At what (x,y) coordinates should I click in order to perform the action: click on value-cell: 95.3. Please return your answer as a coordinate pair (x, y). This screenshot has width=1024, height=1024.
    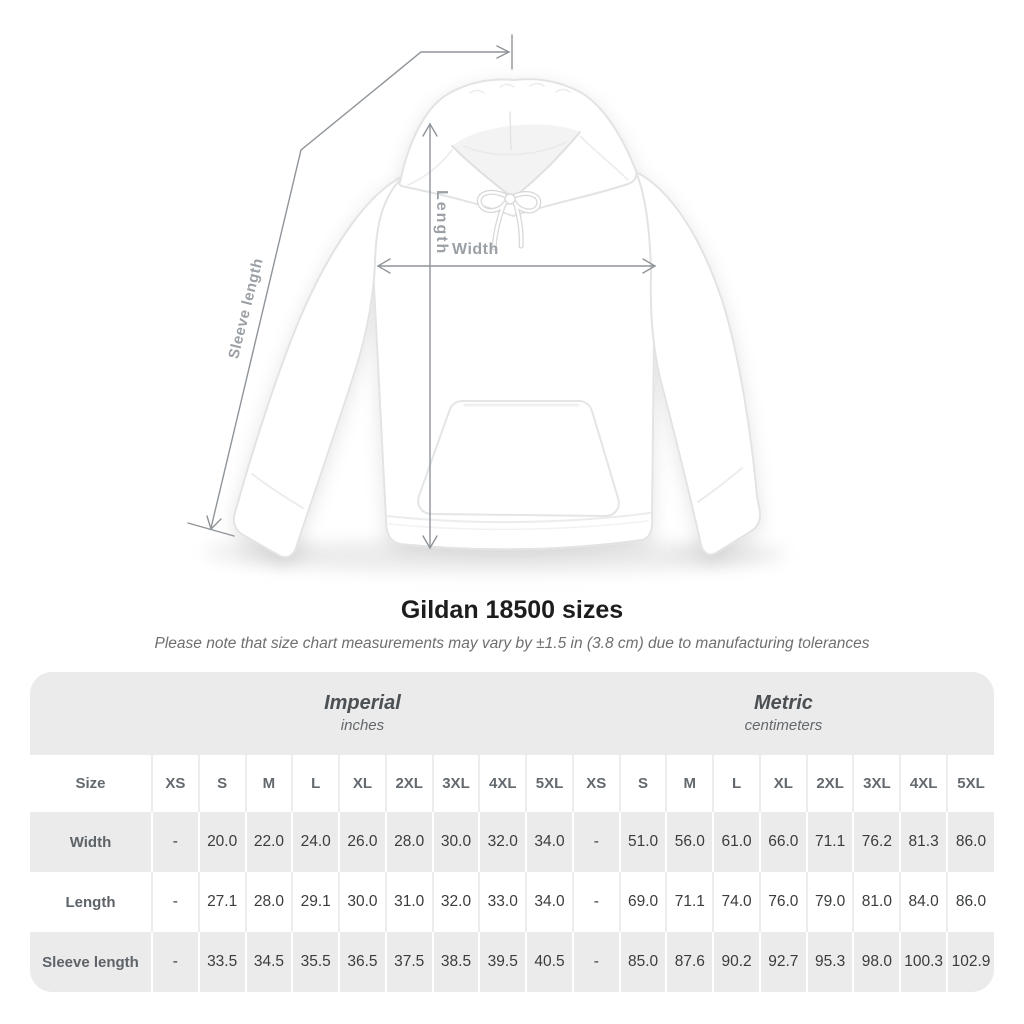
    Looking at the image, I should click on (829, 962).